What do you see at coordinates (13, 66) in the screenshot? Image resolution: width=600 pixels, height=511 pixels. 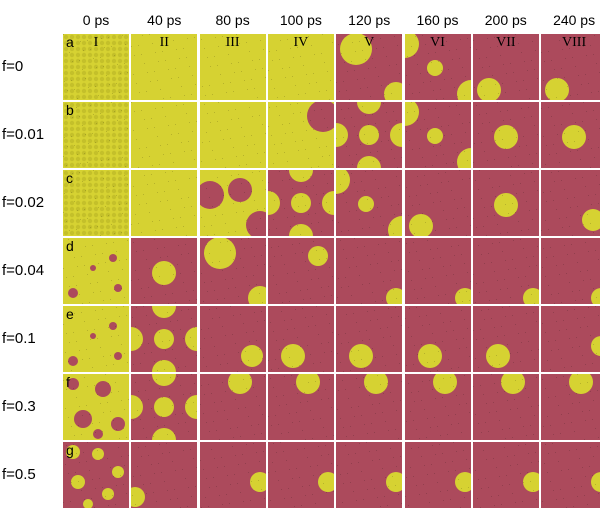 I see `fraction-label: f=0` at bounding box center [13, 66].